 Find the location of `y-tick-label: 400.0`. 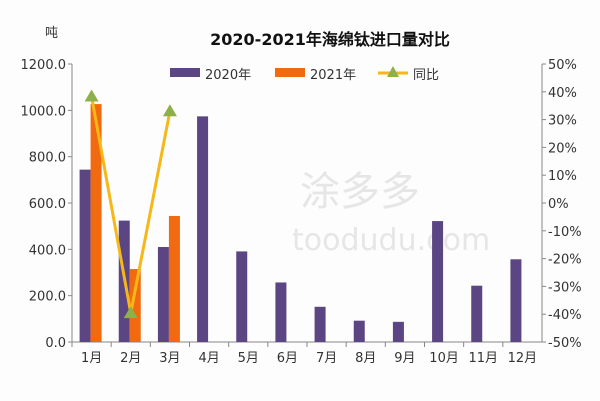

y-tick-label: 400.0 is located at coordinates (47, 250).